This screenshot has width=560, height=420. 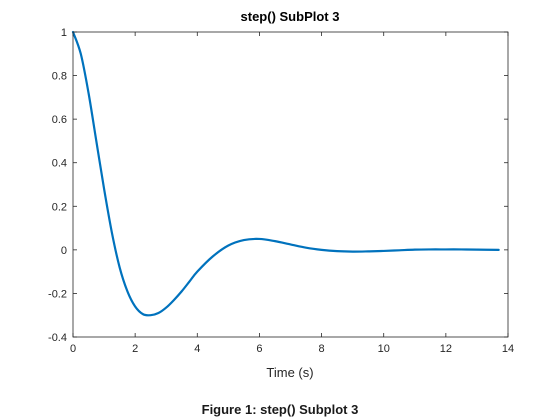 What do you see at coordinates (57, 338) in the screenshot?
I see `y-tick-label: -0.4` at bounding box center [57, 338].